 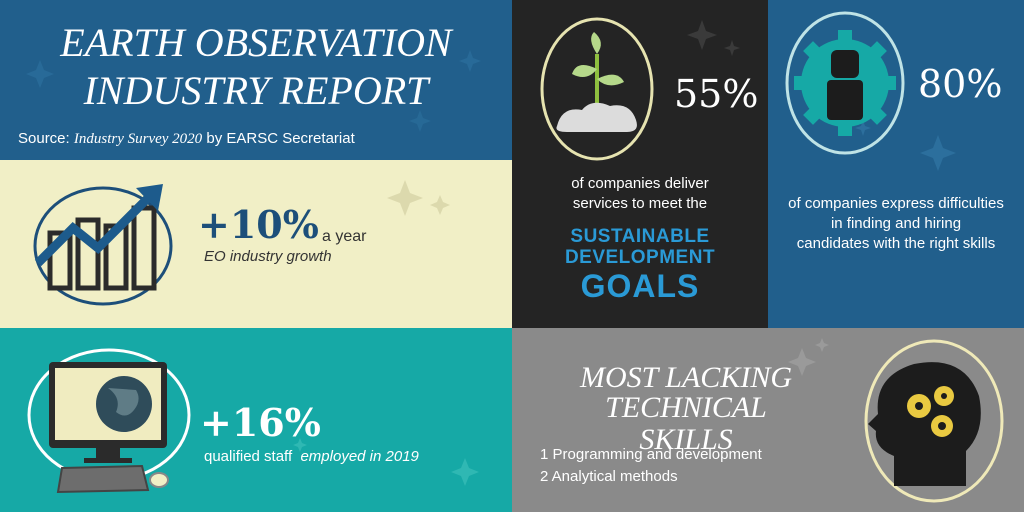 I want to click on sdg-logo-line2: DEVELOPMENT, so click(x=640, y=257).